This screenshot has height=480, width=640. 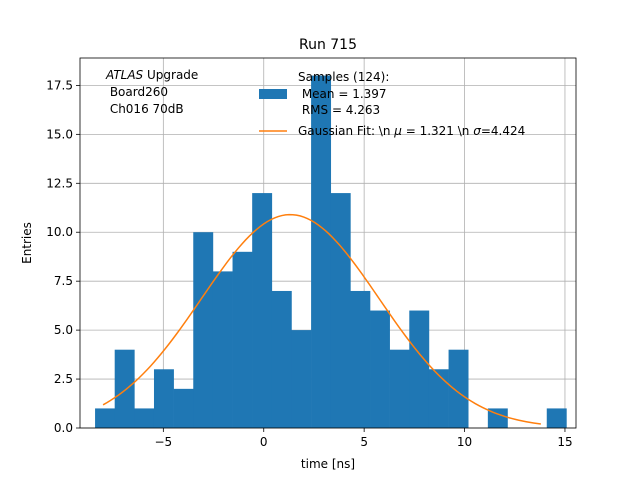 I want to click on y-tick-label-5: 12.5, so click(x=59, y=183).